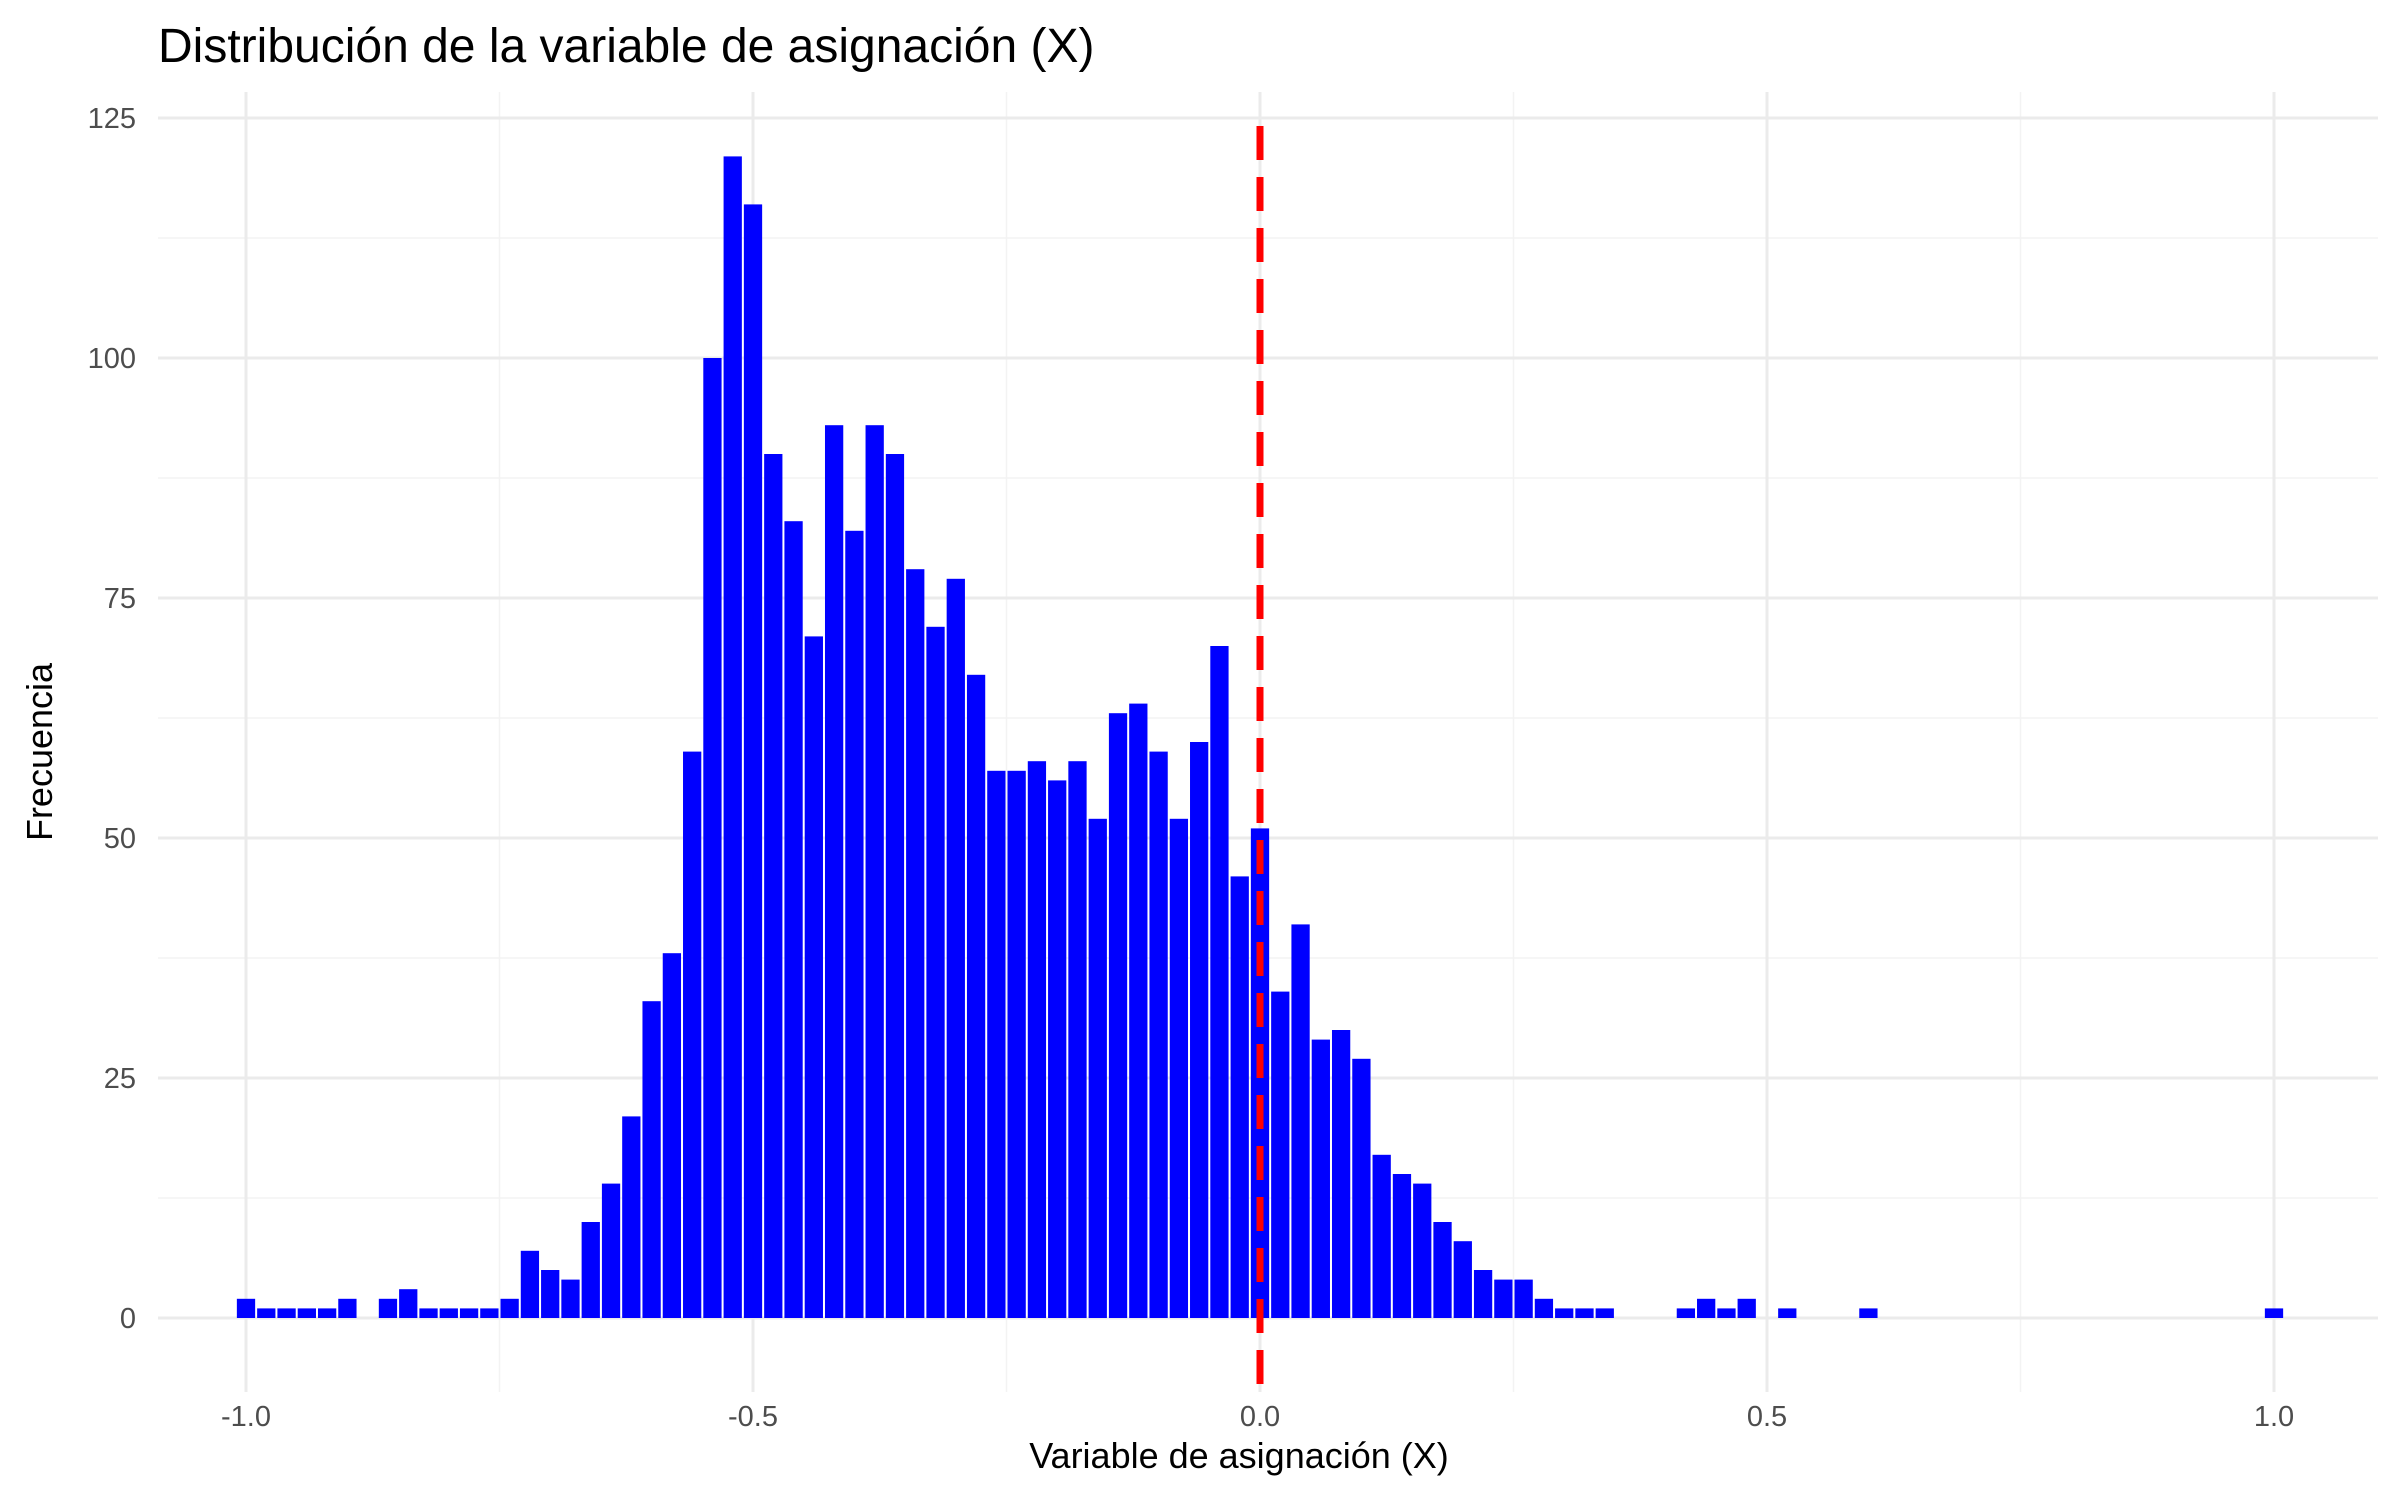 The image size is (2400, 1500). Describe the element at coordinates (120, 599) in the screenshot. I see `y-tick-label: 75` at that location.